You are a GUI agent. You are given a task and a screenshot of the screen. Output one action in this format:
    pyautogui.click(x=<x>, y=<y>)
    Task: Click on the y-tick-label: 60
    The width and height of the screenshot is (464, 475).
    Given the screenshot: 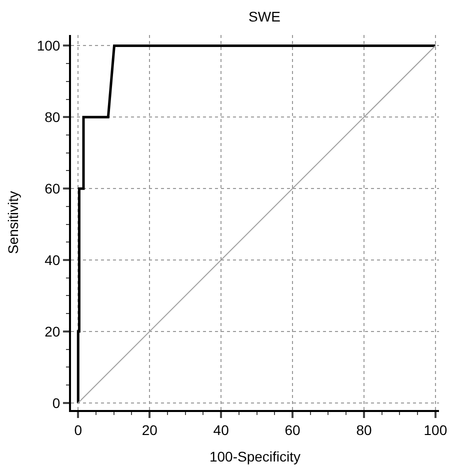 What is the action you would take?
    pyautogui.click(x=52, y=188)
    